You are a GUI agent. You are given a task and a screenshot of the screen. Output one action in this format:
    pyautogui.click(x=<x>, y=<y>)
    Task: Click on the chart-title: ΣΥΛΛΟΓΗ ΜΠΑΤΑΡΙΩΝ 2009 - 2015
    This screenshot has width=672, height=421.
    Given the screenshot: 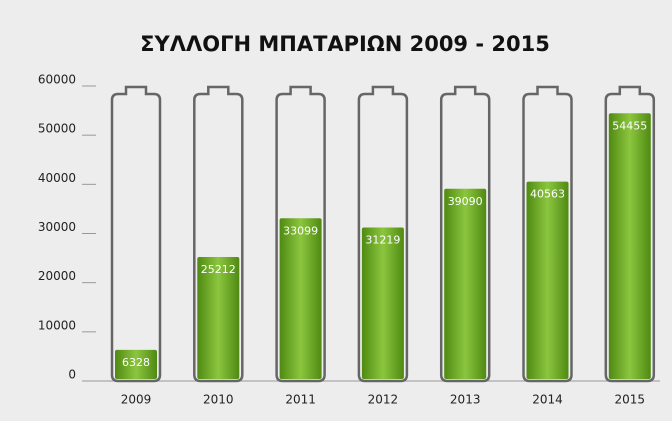 What is the action you would take?
    pyautogui.click(x=345, y=44)
    